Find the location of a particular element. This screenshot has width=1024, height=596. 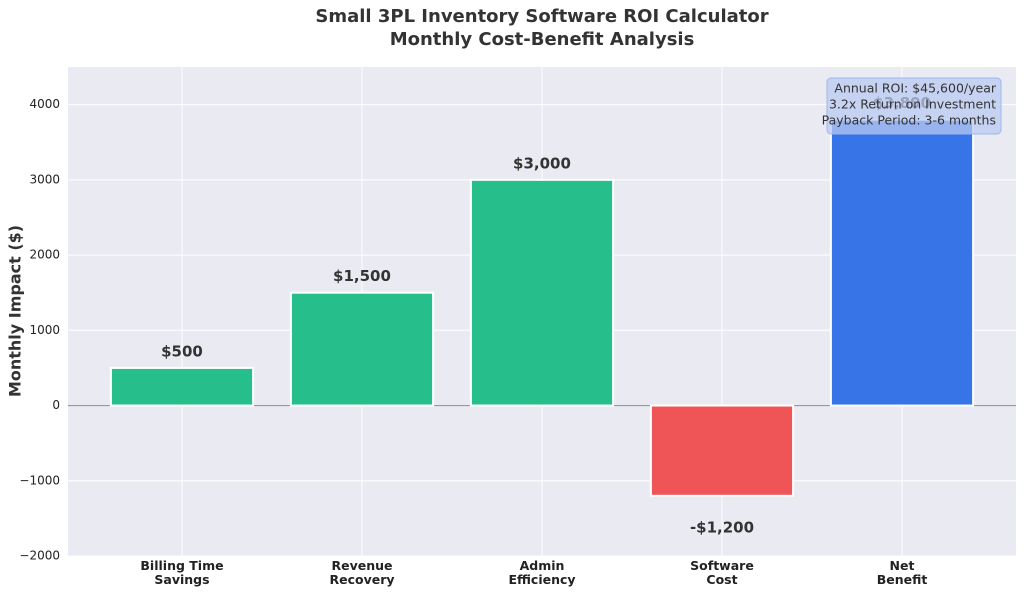

annotation-line: 3.2x Return on Investment is located at coordinates (912, 104).